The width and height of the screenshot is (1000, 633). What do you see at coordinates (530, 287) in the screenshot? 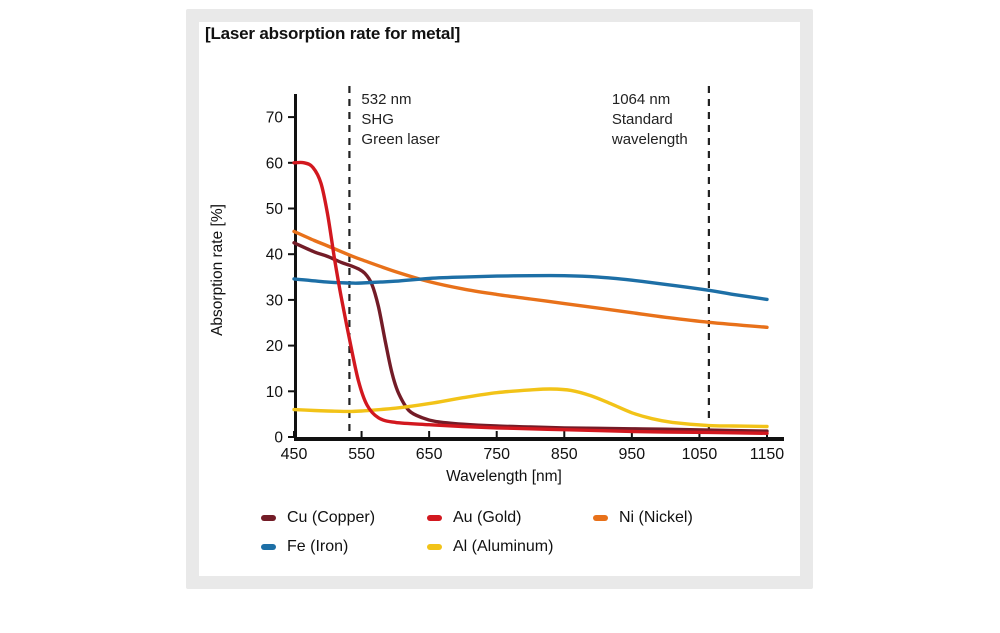
I see `series-line-fe` at bounding box center [530, 287].